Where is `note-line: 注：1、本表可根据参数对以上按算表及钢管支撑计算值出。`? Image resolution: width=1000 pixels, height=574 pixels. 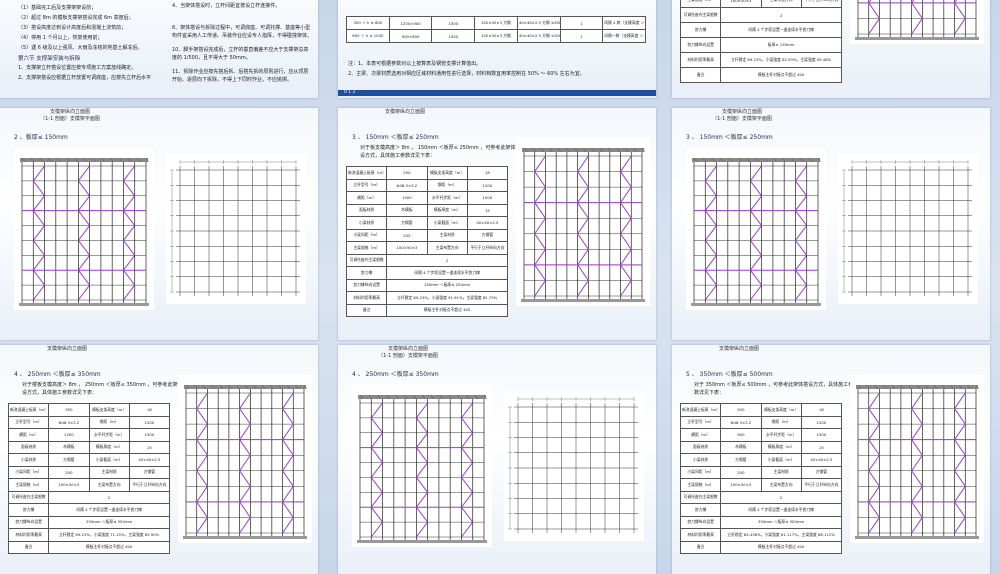 note-line: 注：1、本表可根据参数对以上按算表及钢管支撑计算值出。 is located at coordinates (415, 64).